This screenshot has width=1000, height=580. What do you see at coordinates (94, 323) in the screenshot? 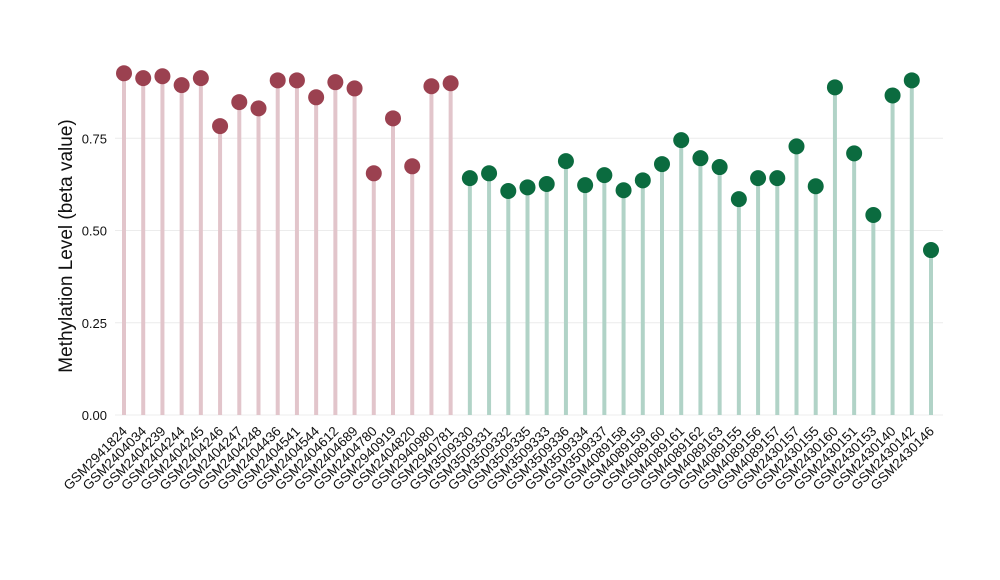
I see `y-tick-label: 0.25` at bounding box center [94, 323].